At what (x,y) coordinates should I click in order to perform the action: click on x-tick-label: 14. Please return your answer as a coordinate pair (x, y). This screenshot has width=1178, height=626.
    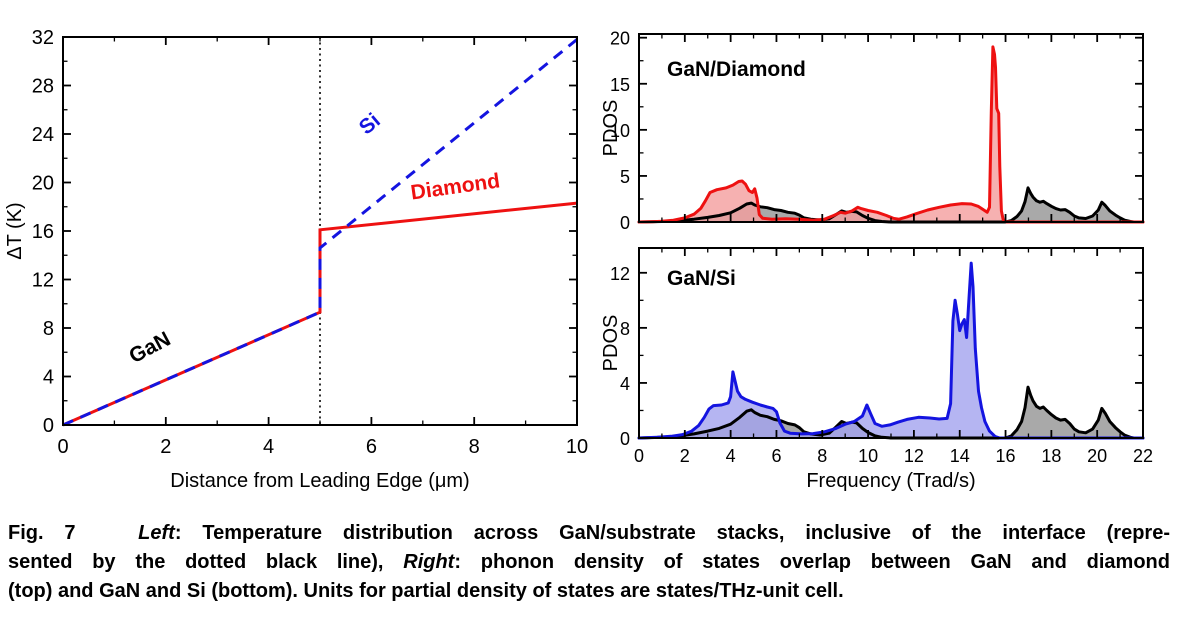
    Looking at the image, I should click on (960, 456).